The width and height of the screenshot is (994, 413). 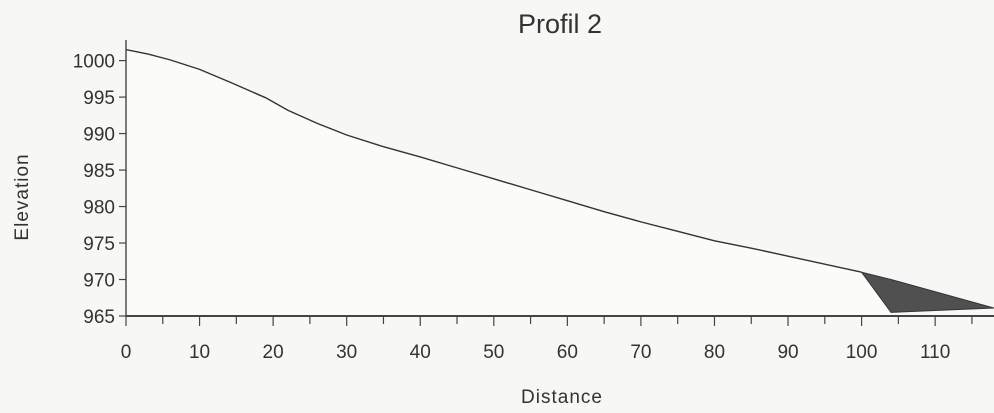 What do you see at coordinates (560, 24) in the screenshot?
I see `chart-title: Profil 2` at bounding box center [560, 24].